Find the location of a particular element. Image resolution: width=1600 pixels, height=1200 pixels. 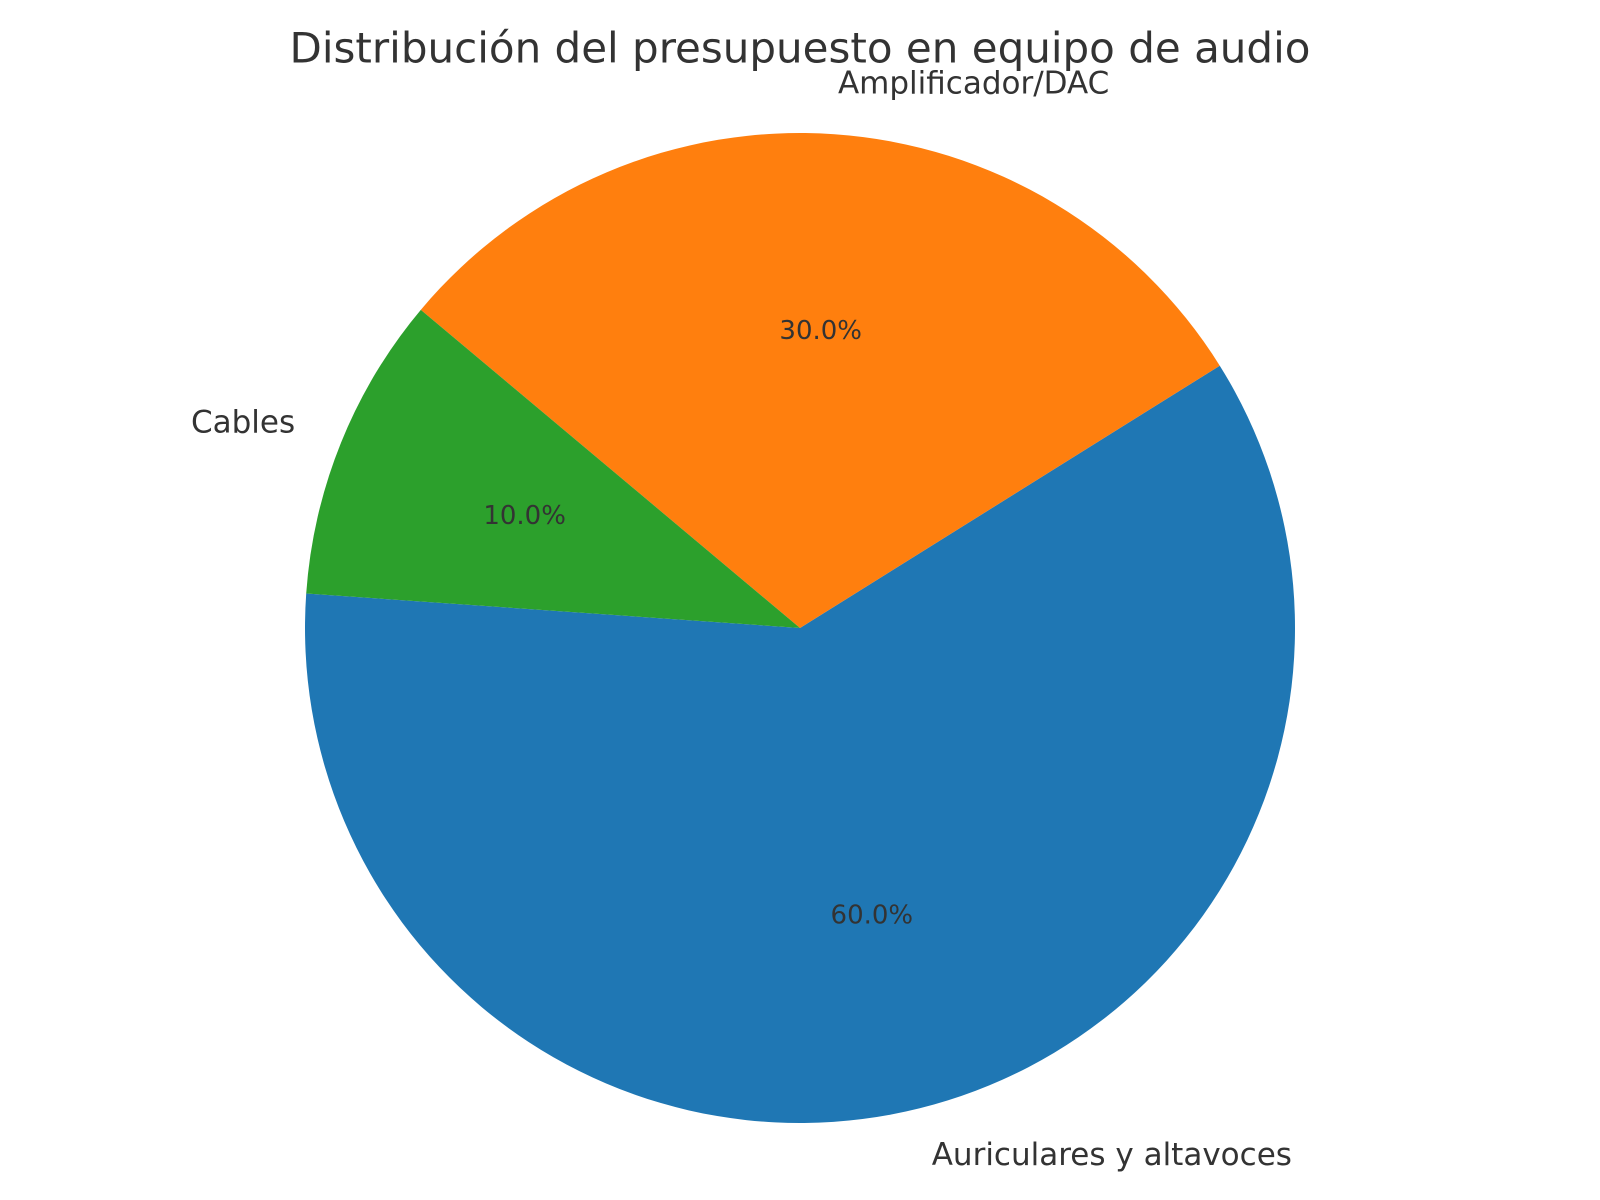

slice-category-label-0: Auriculares y altavoces is located at coordinates (1112, 1155).